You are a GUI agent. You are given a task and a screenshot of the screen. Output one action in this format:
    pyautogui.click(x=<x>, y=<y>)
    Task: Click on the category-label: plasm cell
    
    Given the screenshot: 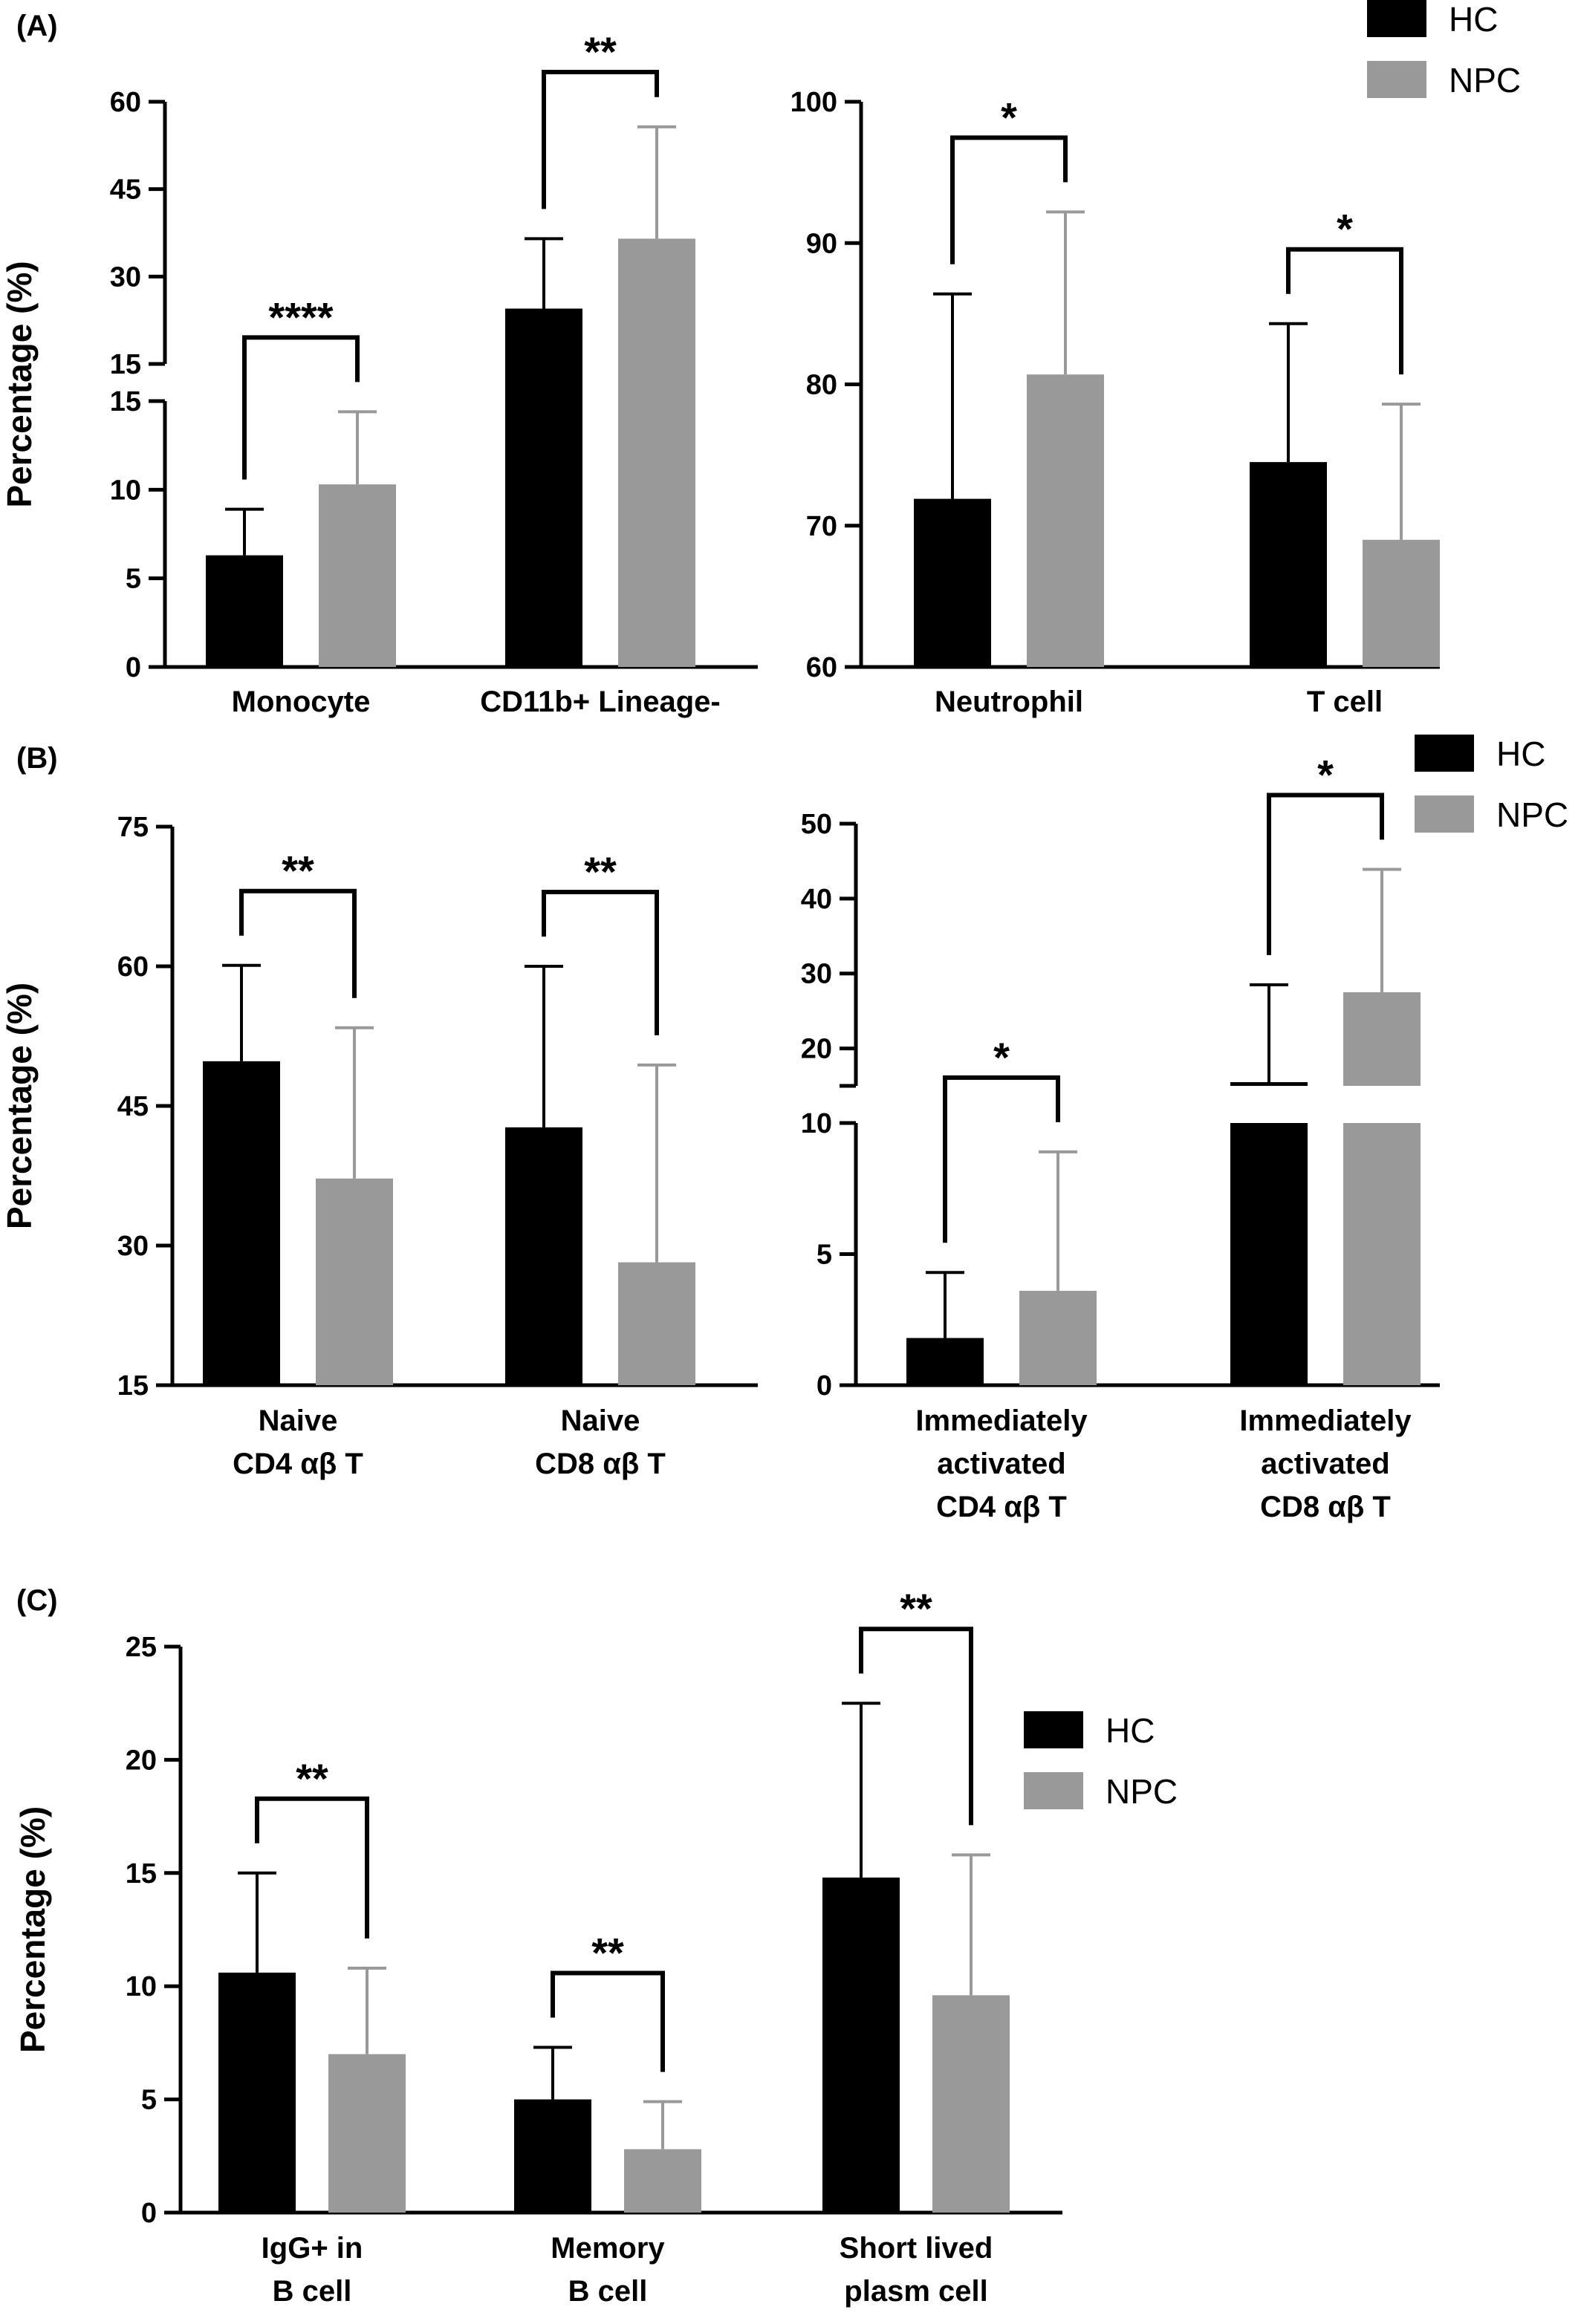 What is the action you would take?
    pyautogui.click(x=915, y=2292)
    